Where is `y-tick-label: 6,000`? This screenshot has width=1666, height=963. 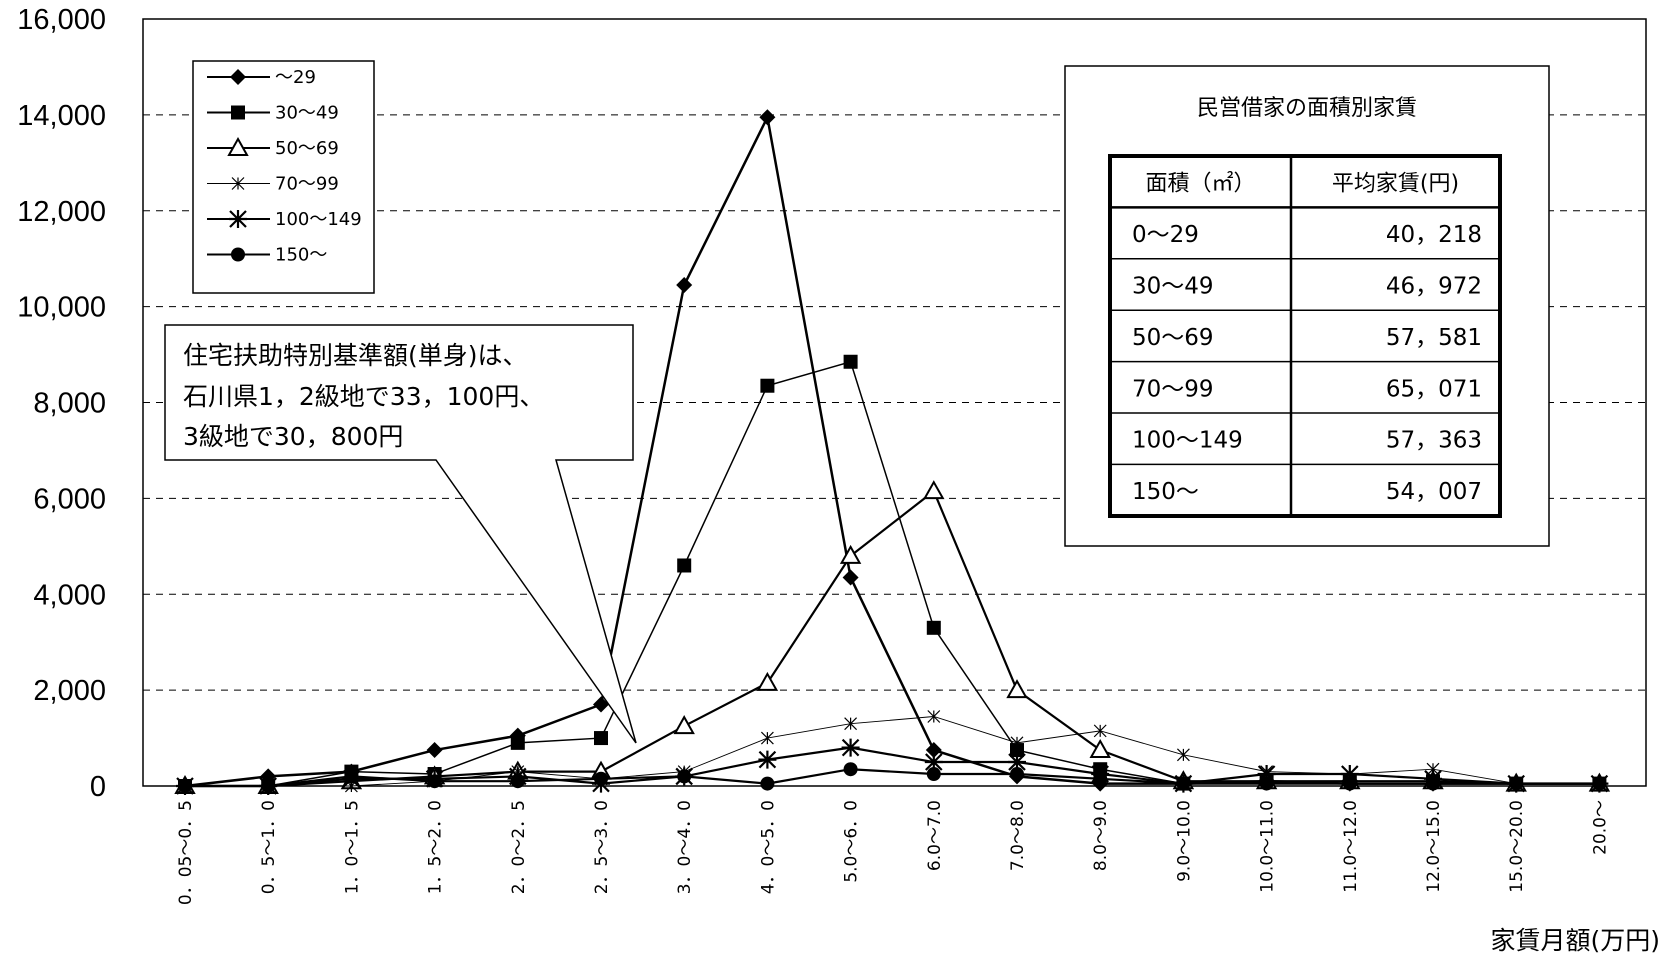 y-tick-label: 6,000 is located at coordinates (69, 499).